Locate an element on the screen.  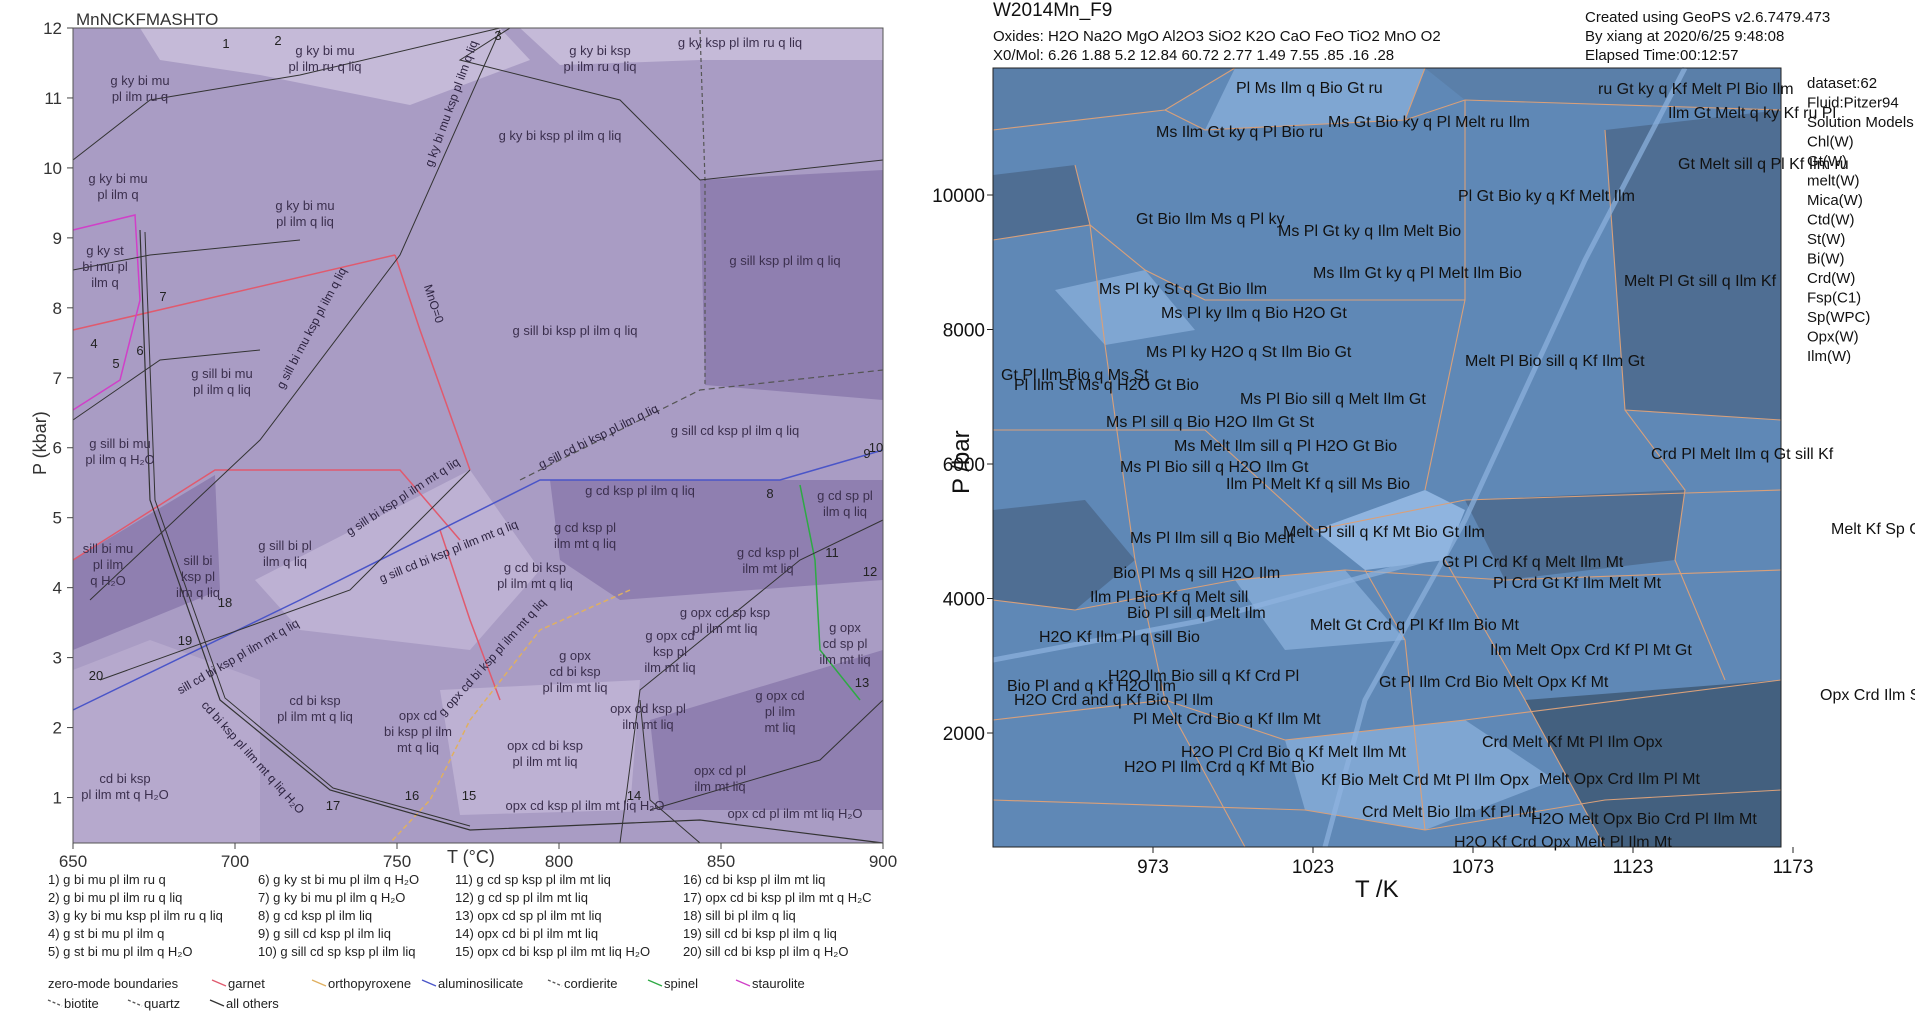
right-by: By xiang at 2020/6/25 9:48:08 is located at coordinates (1684, 36).